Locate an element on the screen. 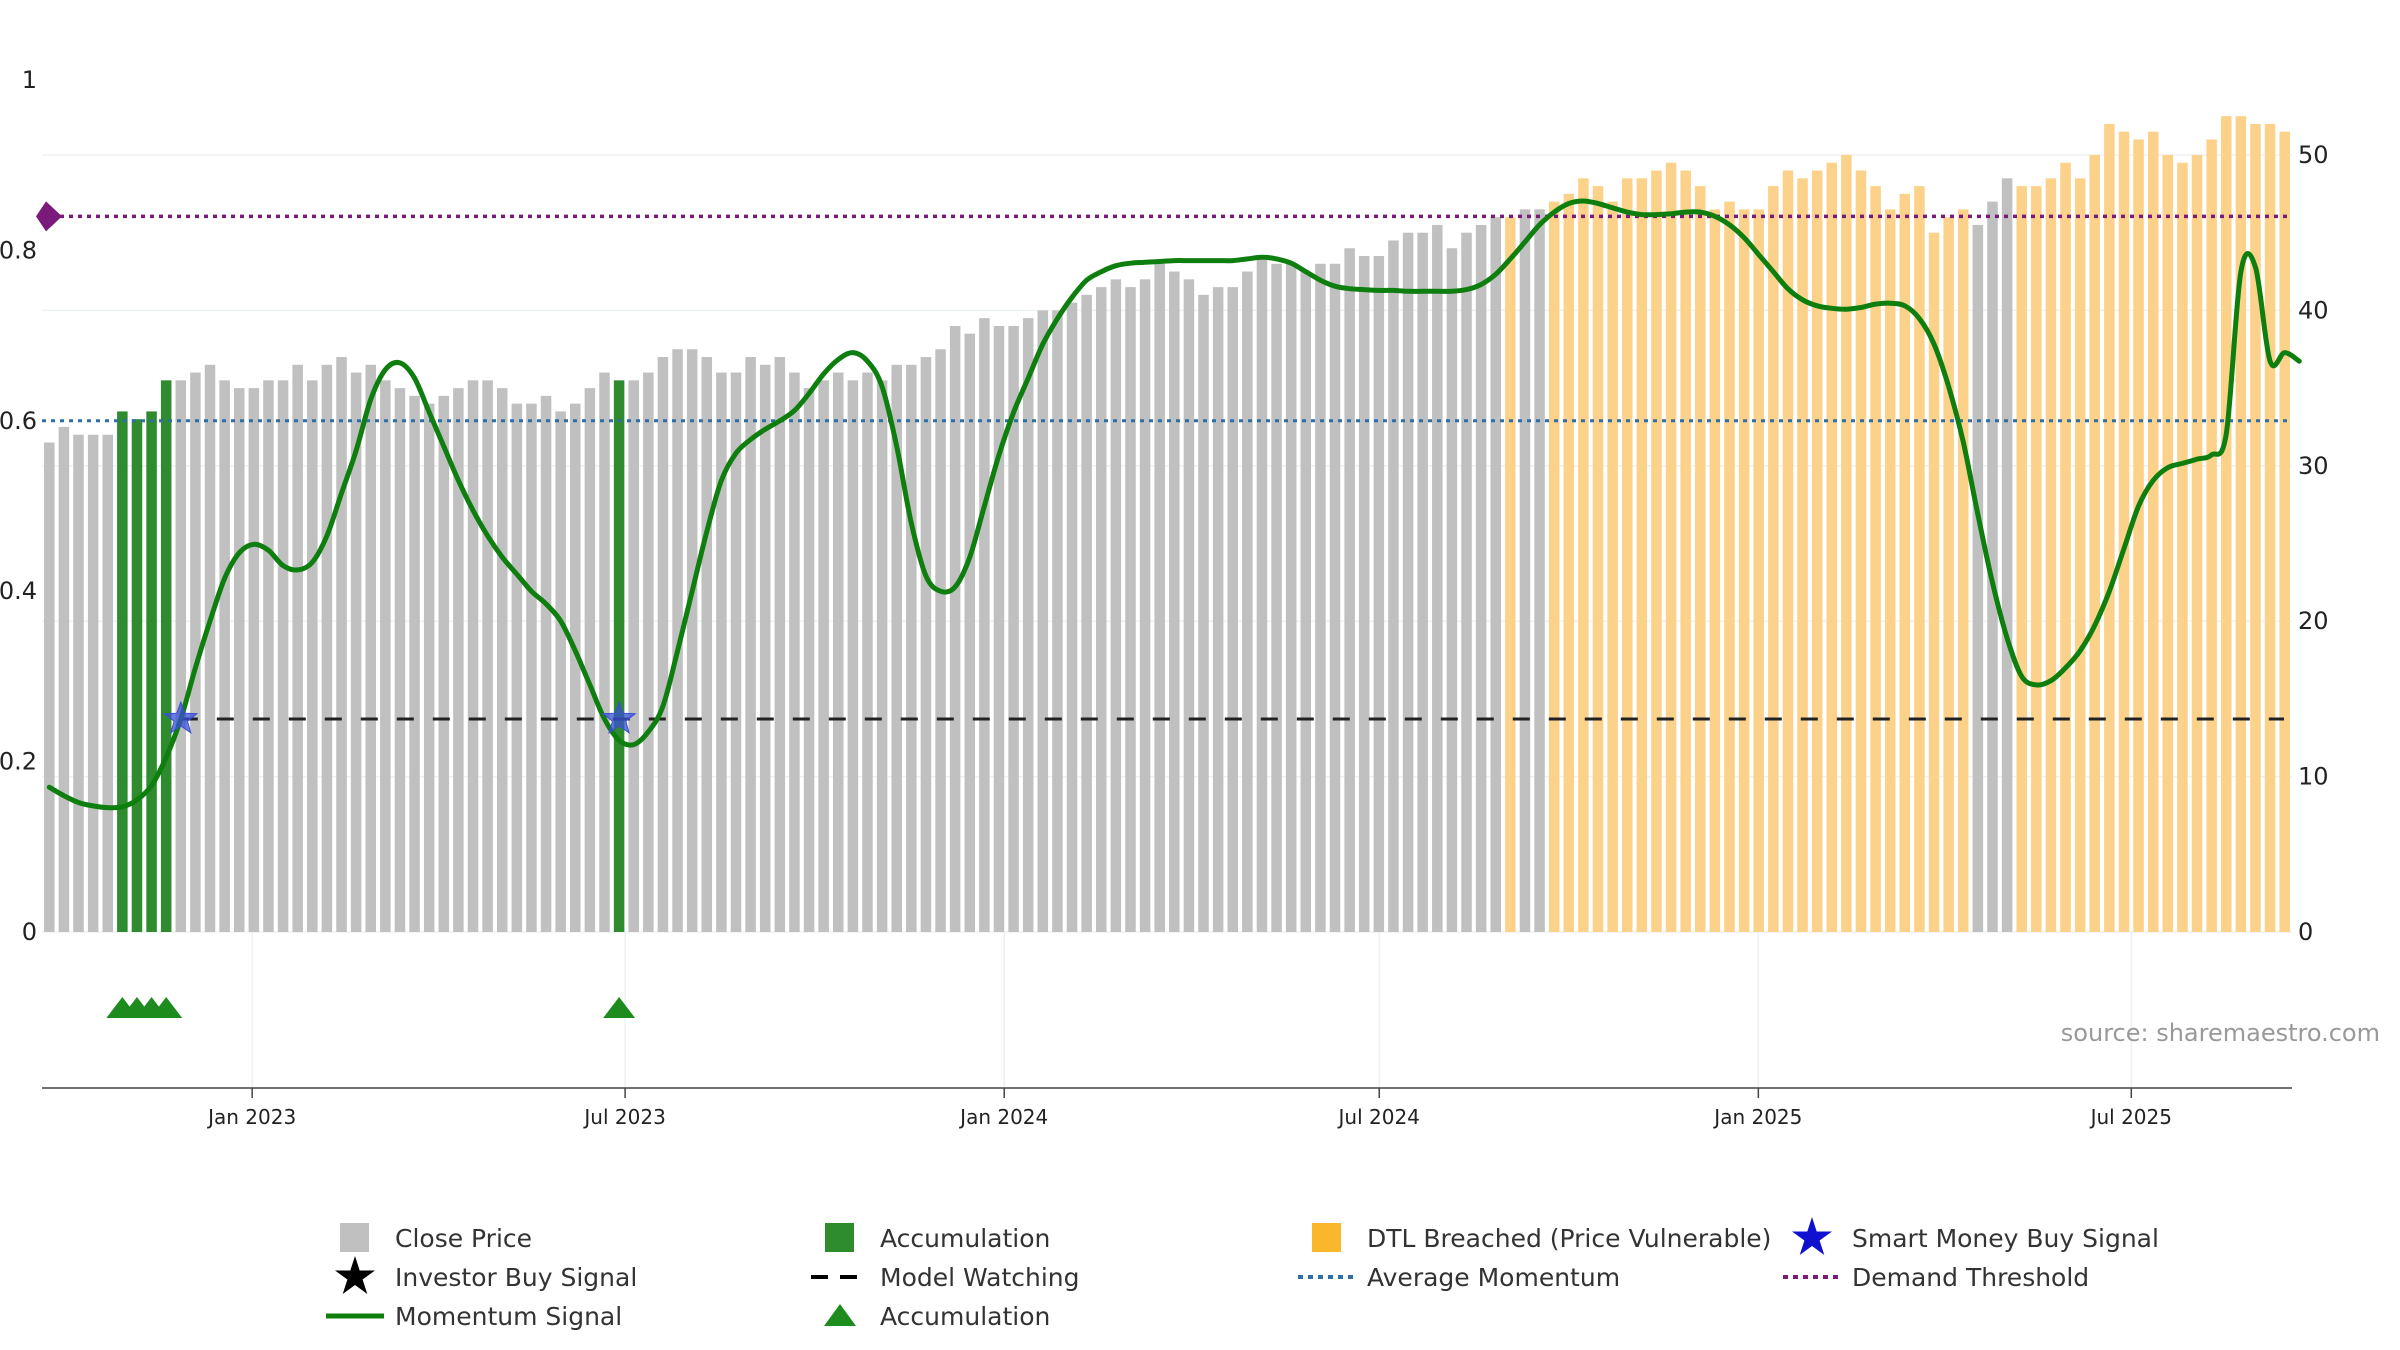  legend-label: Average Momentum is located at coordinates (1493, 1277).